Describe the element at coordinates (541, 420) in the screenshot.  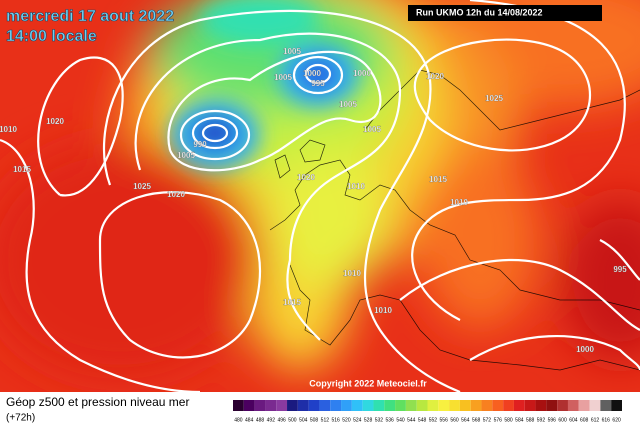
I see `scale-label: 592` at that location.